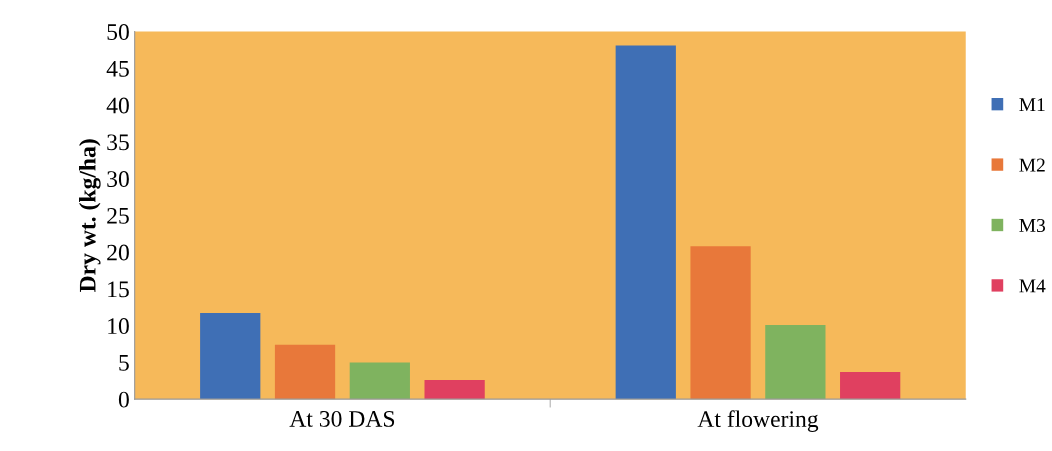 This screenshot has width=1052, height=451. What do you see at coordinates (118, 289) in the screenshot?
I see `y-tick-label: 15` at bounding box center [118, 289].